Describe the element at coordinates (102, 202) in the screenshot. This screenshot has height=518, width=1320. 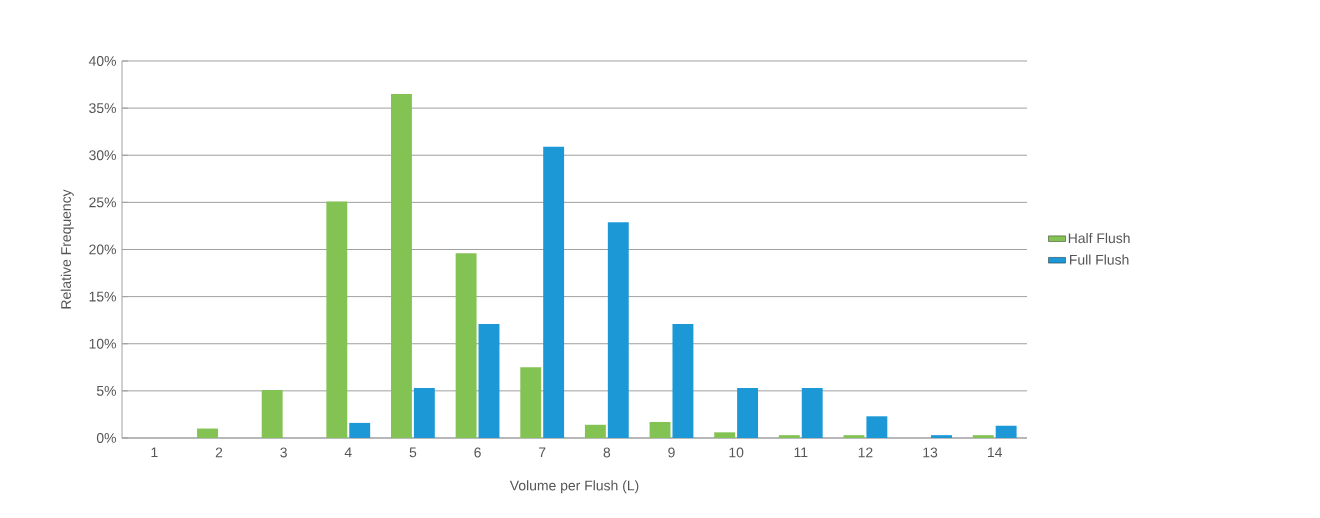
I see `y-tick-label: 25%` at that location.